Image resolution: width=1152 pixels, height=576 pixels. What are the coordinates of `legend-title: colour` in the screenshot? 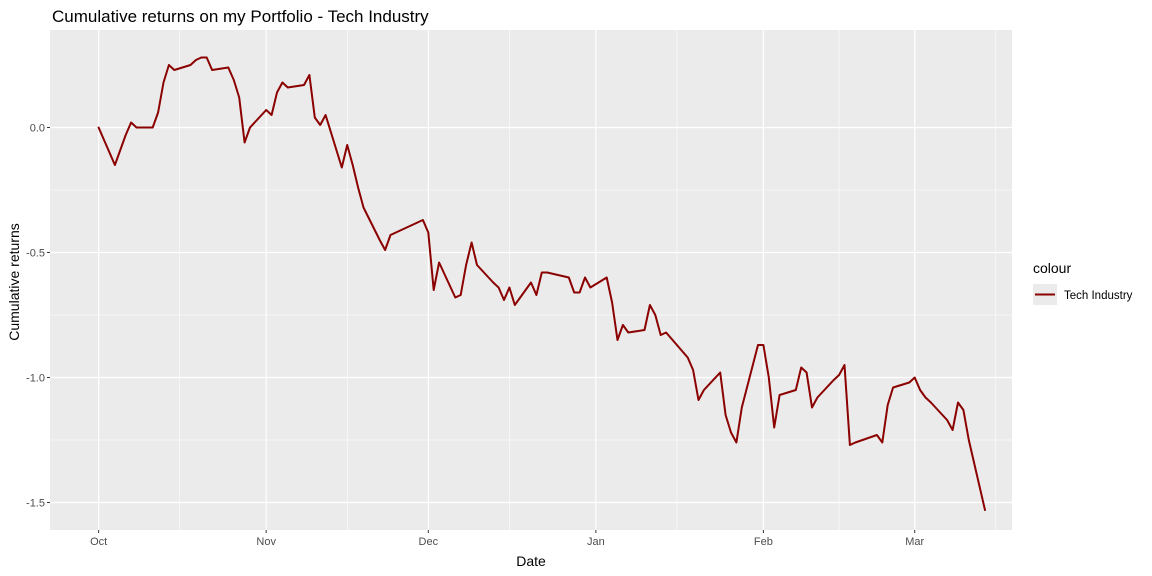 It's located at (1052, 268).